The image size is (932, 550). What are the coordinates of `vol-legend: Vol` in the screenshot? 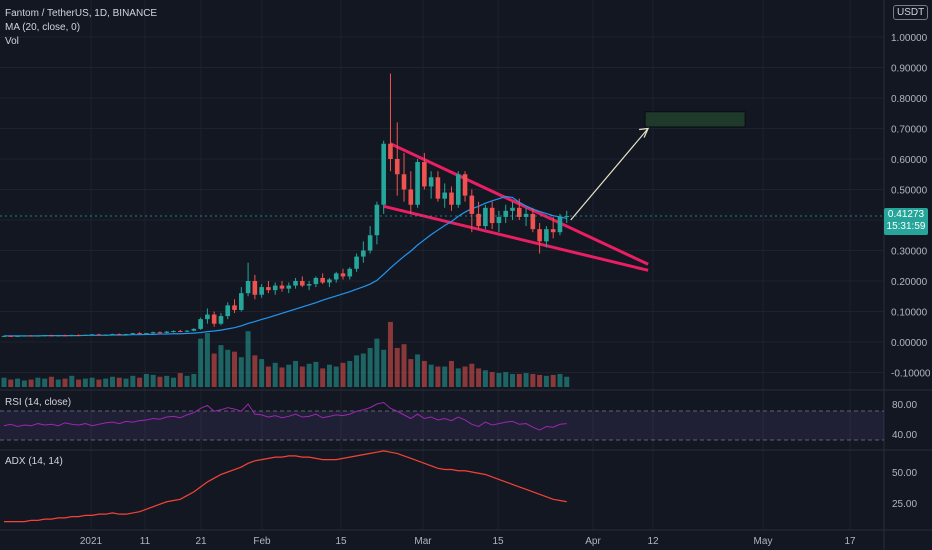 It's located at (12, 41).